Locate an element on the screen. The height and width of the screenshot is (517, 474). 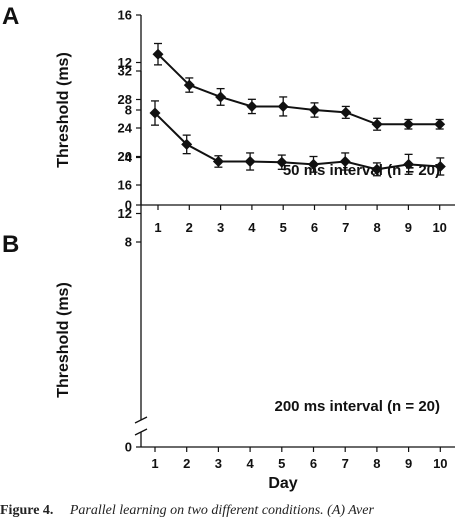
panel-b-x-tick-label: 6 is located at coordinates (313, 463).